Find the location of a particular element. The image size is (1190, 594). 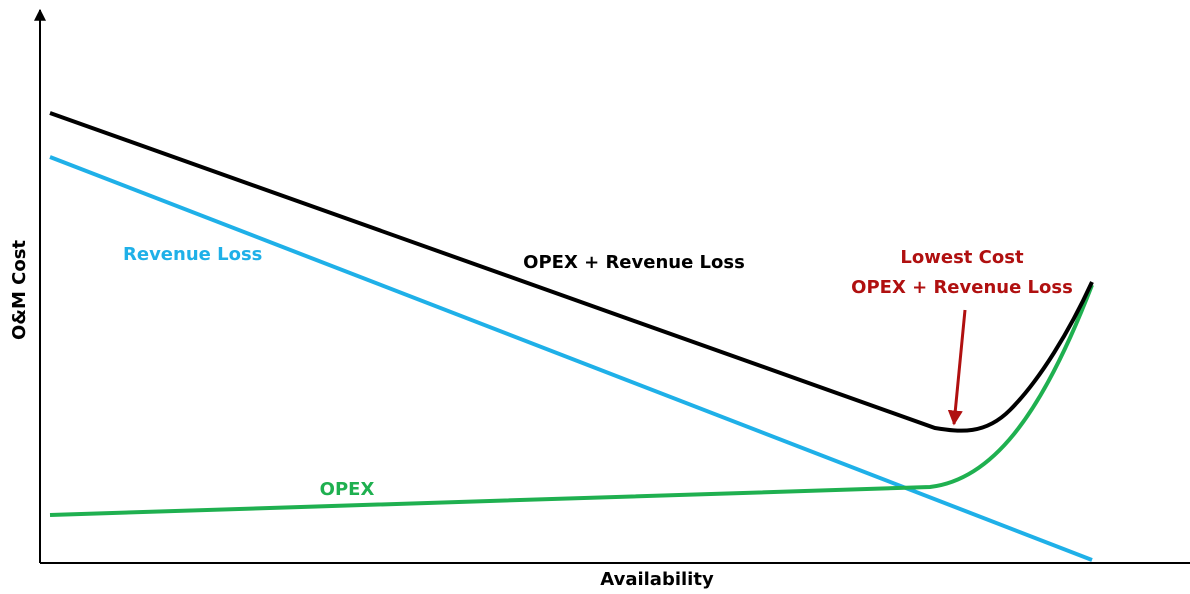

x-axis-label: Availability is located at coordinates (657, 579).